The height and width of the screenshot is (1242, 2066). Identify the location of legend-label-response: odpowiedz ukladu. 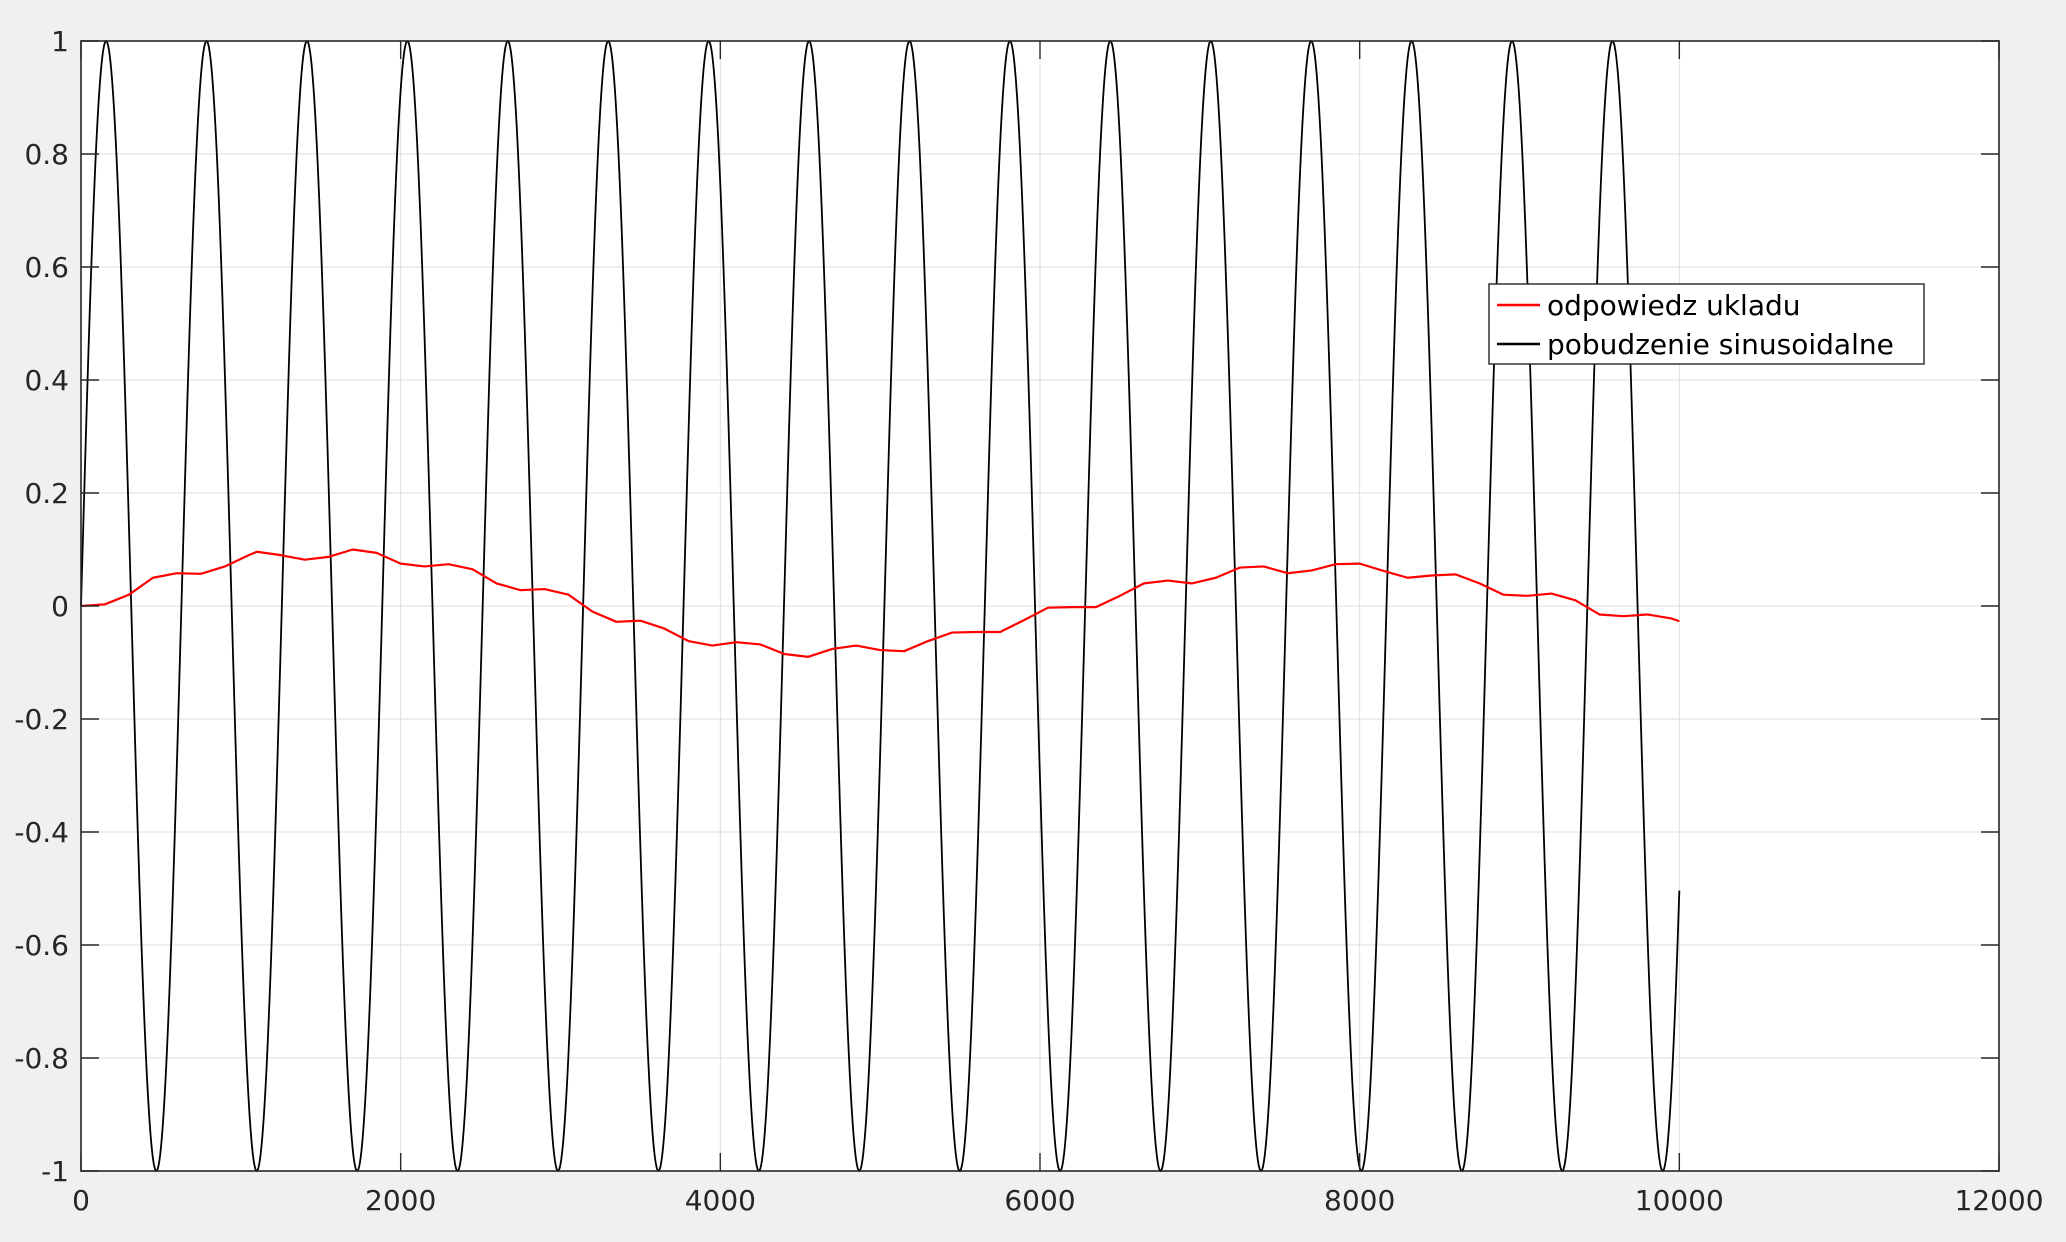
(1674, 305).